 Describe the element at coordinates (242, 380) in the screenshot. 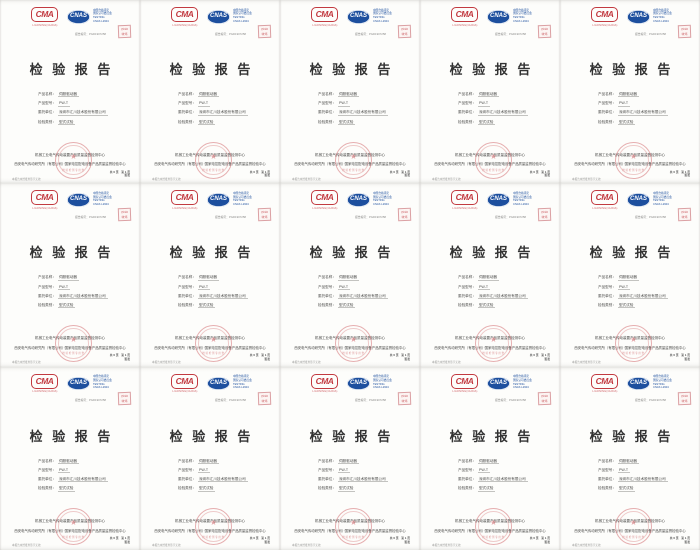

I see `cnas-side-line: 国家认可委员会` at that location.